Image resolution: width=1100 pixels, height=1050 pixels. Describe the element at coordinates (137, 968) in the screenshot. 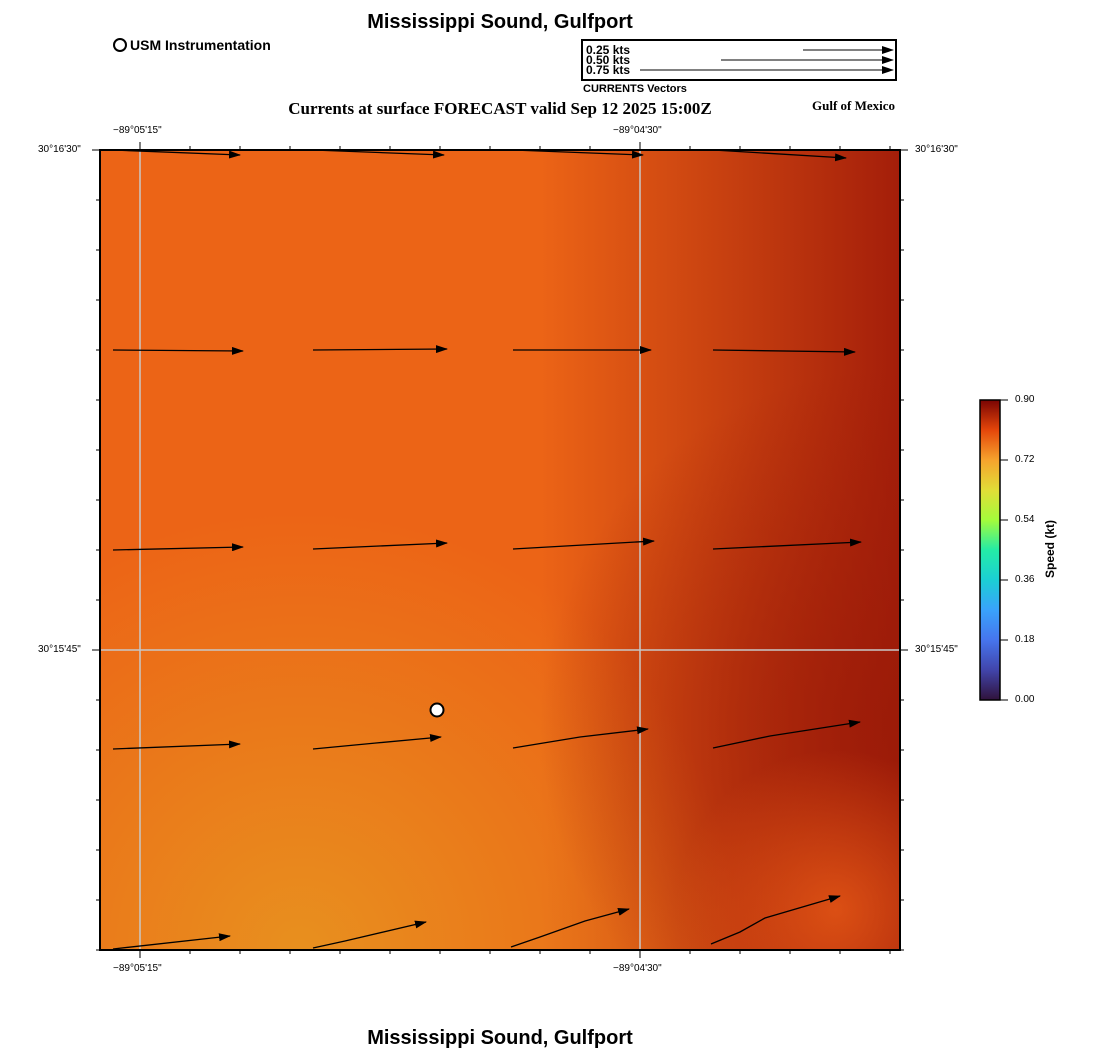

I see `bottom-lon-label-1: −89°05'15"` at that location.